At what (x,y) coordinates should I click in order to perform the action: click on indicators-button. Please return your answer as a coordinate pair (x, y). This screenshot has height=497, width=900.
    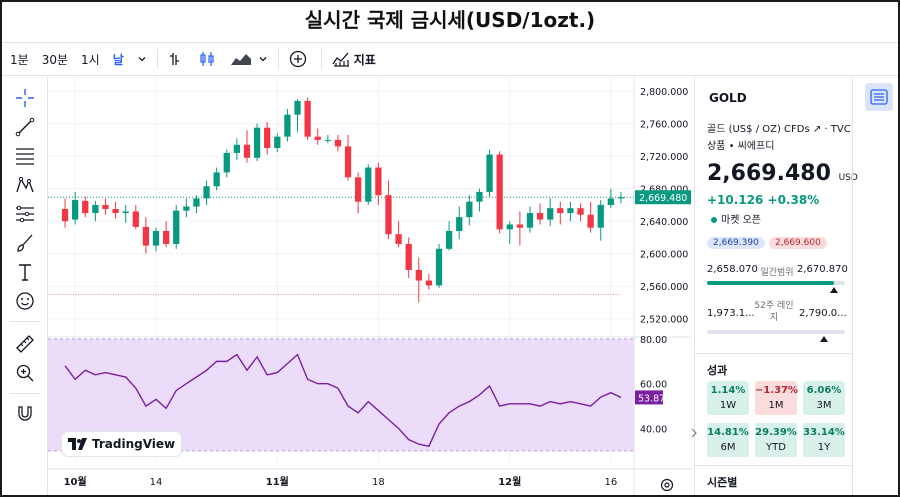
    Looking at the image, I should click on (341, 59).